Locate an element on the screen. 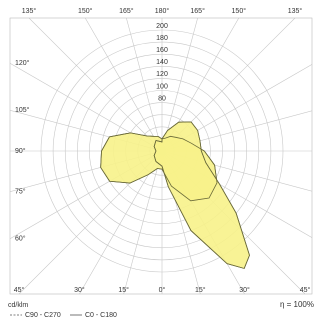 The height and width of the screenshot is (321, 322). r-tick-label: 100 is located at coordinates (162, 86).